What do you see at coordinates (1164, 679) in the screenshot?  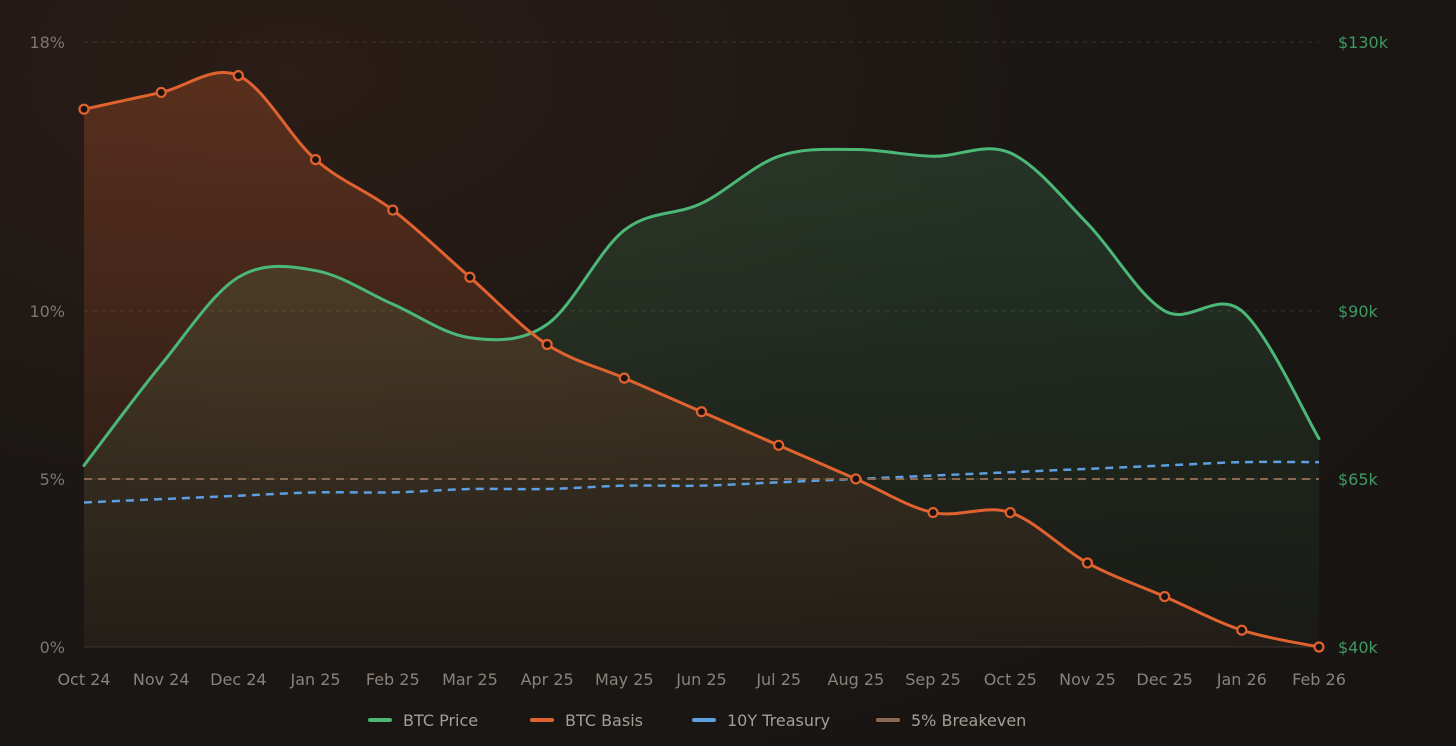 I see `x-tick-label: Dec 25` at bounding box center [1164, 679].